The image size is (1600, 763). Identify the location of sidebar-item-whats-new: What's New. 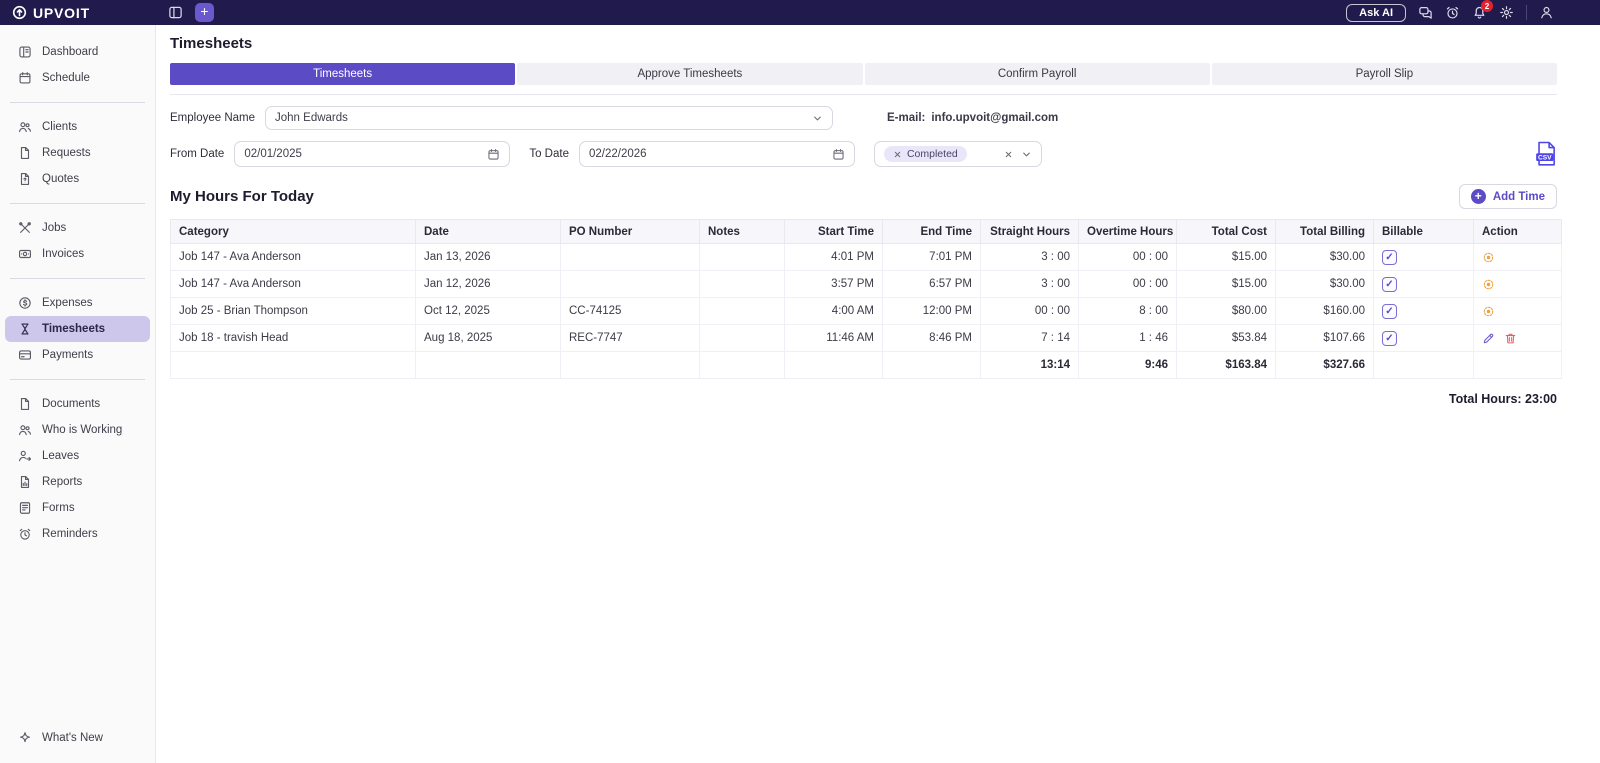
(77, 738).